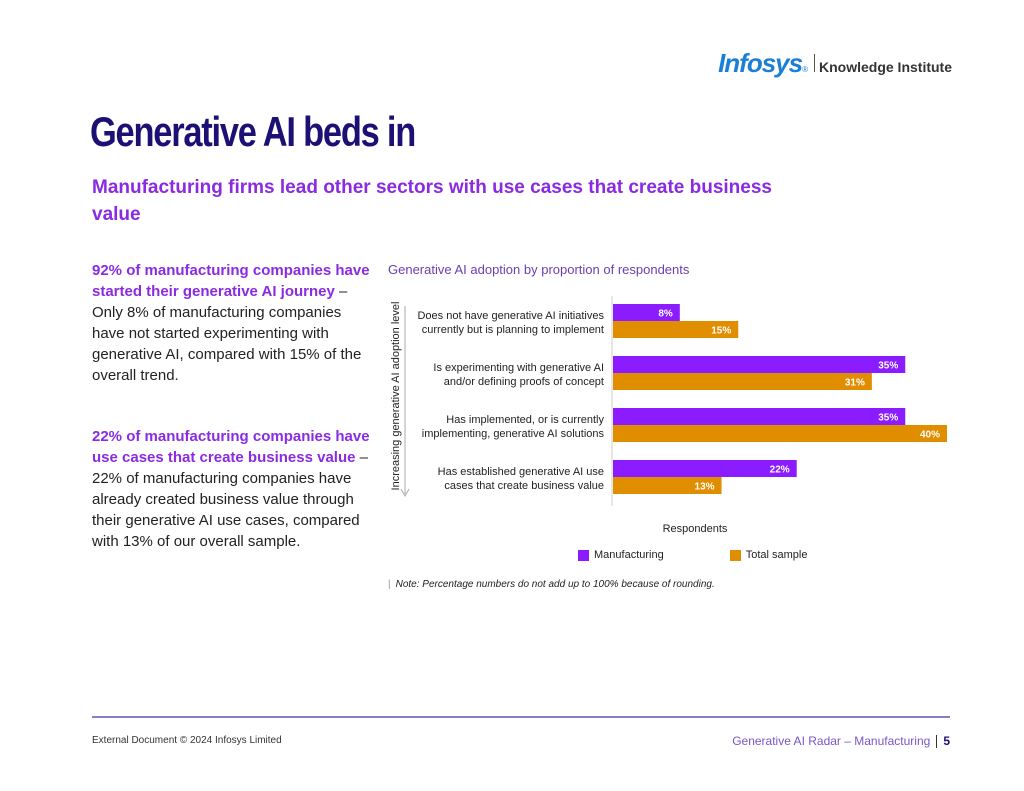  I want to click on page-number: 5, so click(946, 741).